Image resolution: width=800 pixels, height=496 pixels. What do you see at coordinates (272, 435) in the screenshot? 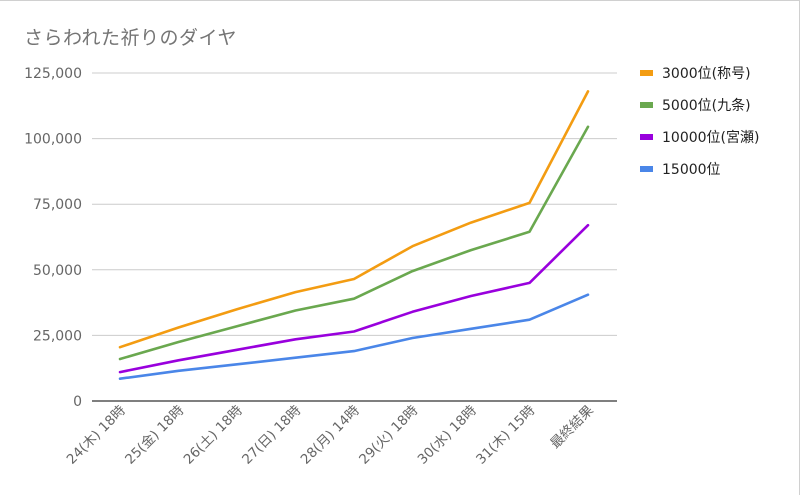
I see `x-tick-label: 27(日) 18時` at bounding box center [272, 435].